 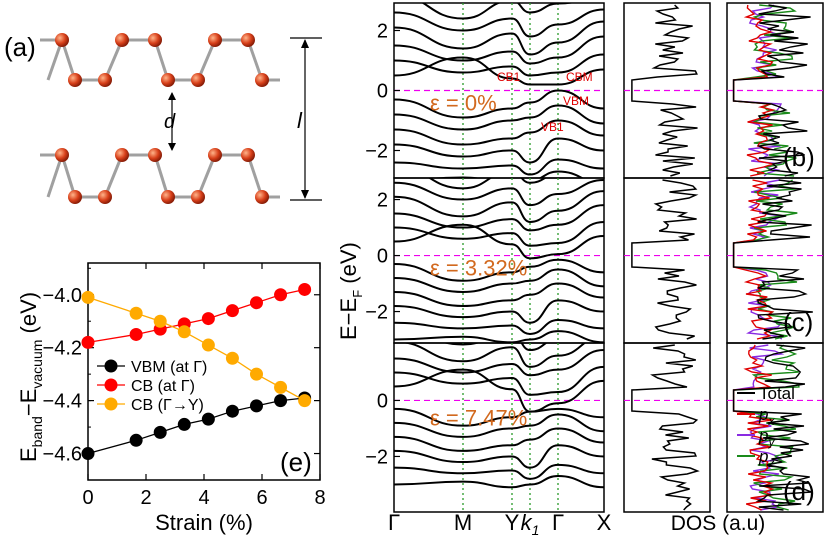 What do you see at coordinates (382, 32) in the screenshot?
I see `band-y-tick-label: 2` at bounding box center [382, 32].